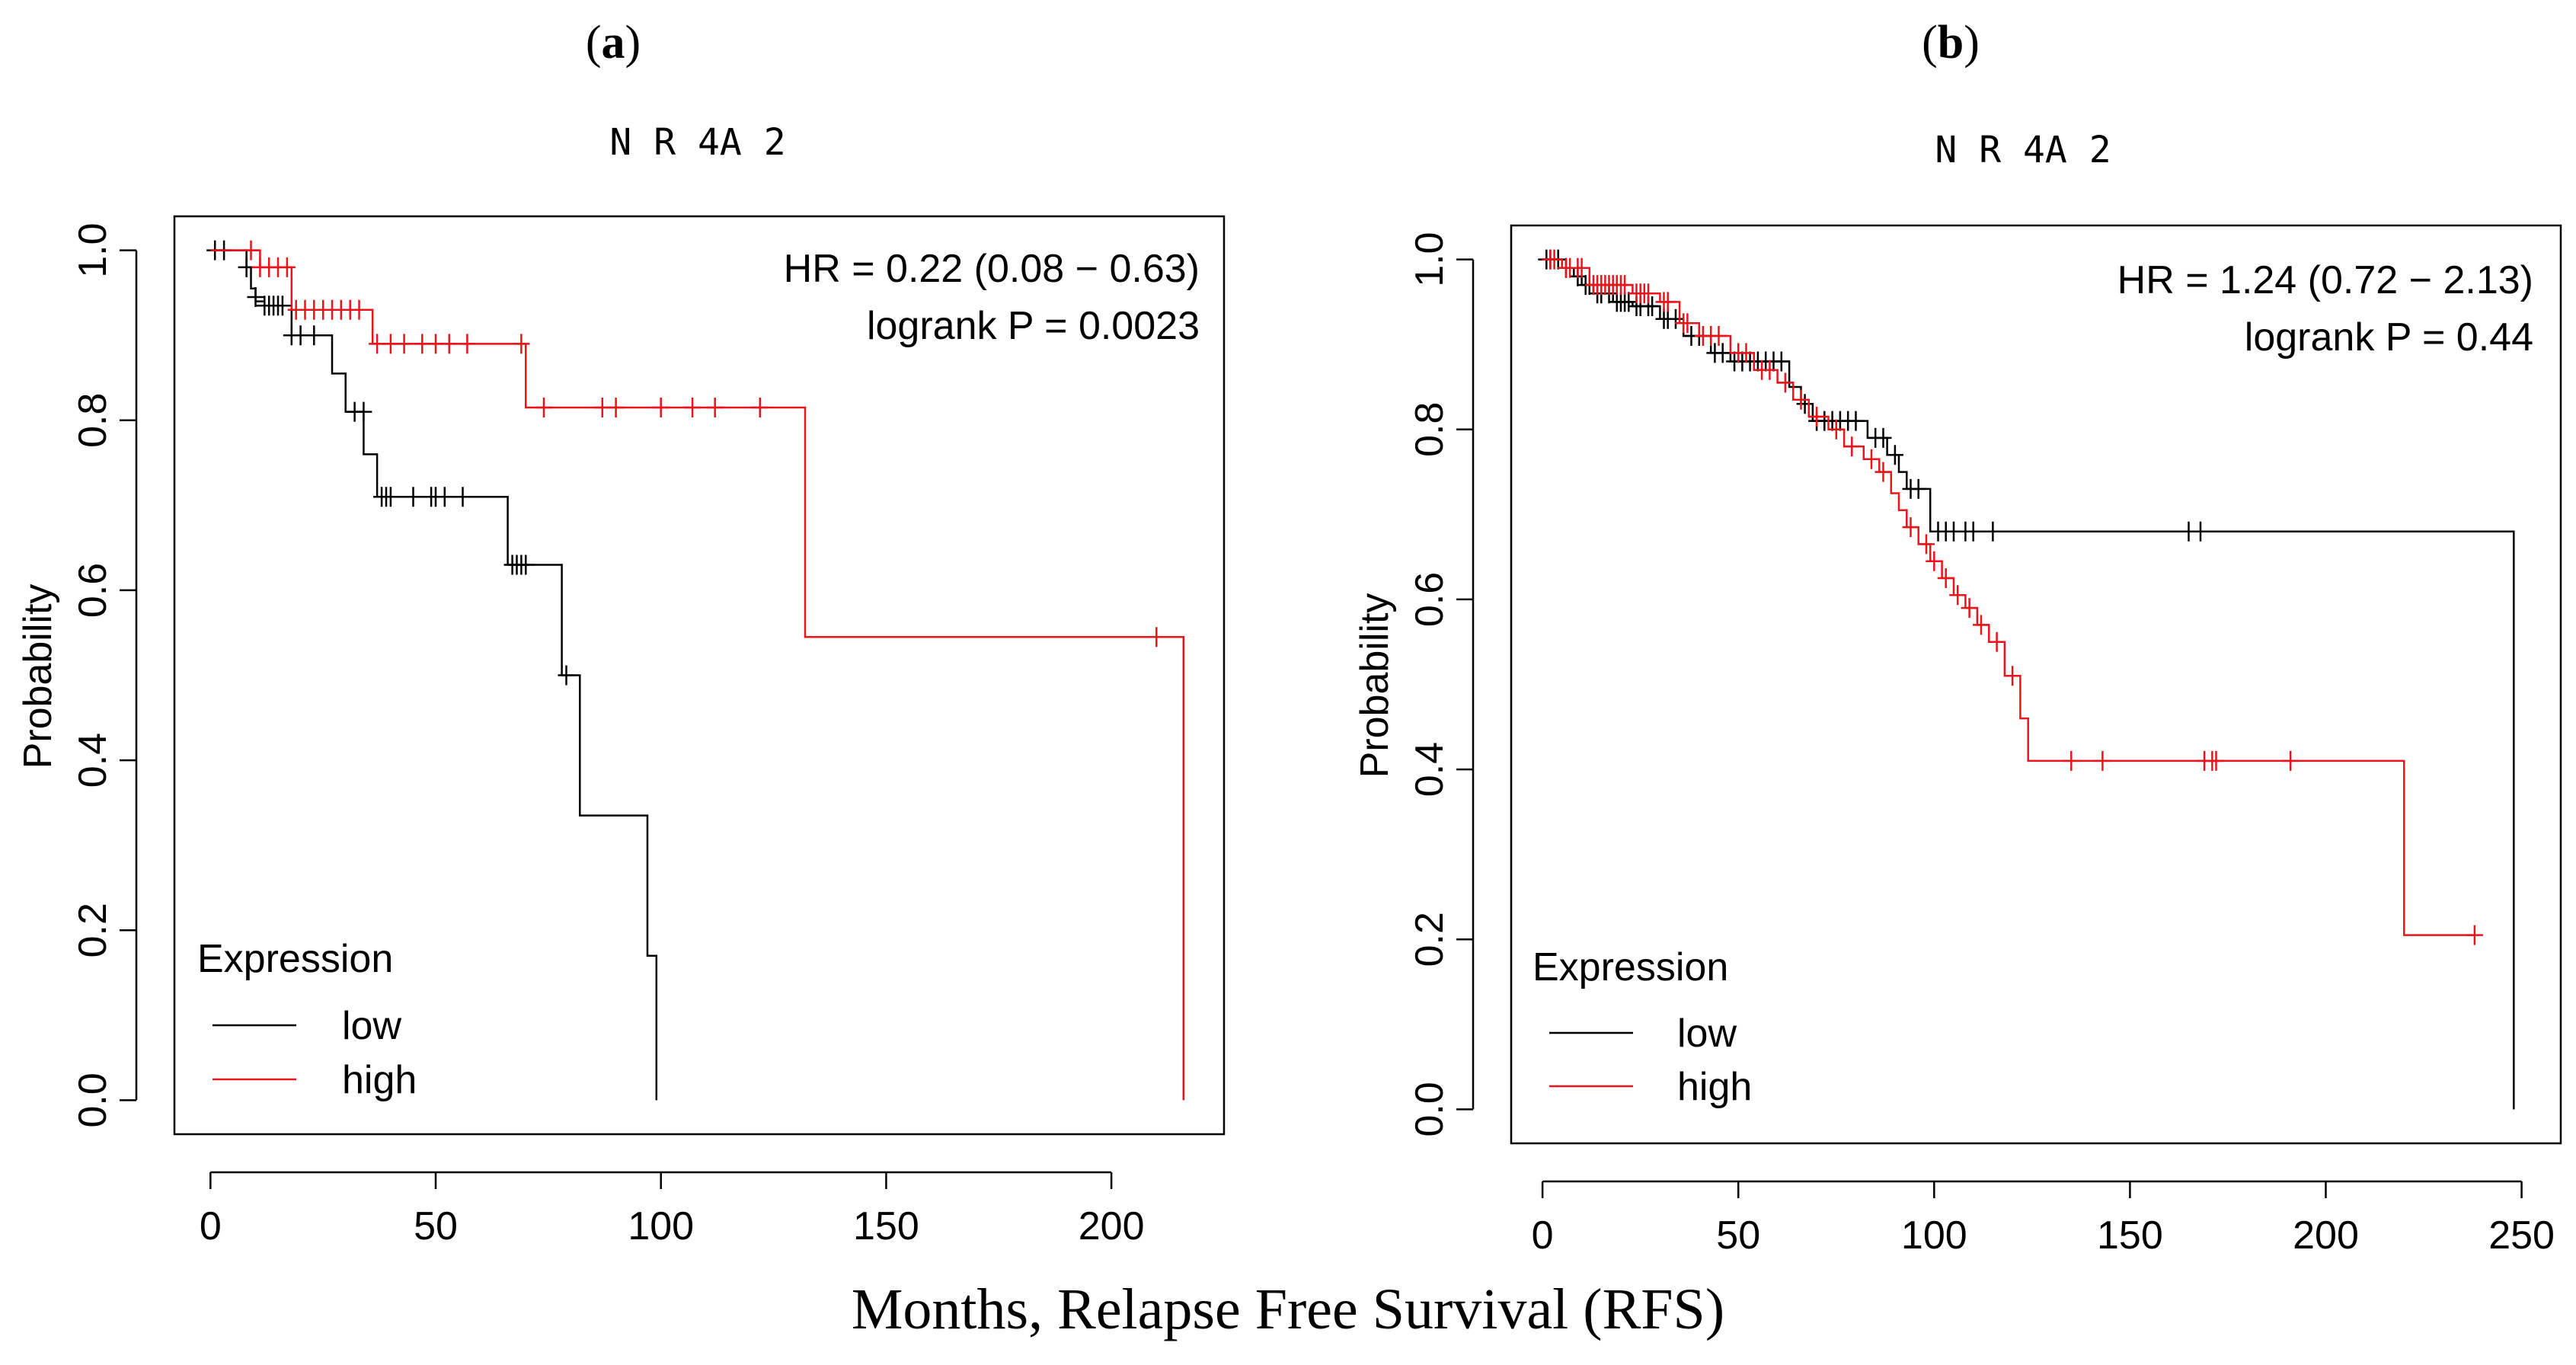 The image size is (2576, 1365). Describe the element at coordinates (38, 676) in the screenshot. I see `panel-a-ylabel: Probability` at that location.